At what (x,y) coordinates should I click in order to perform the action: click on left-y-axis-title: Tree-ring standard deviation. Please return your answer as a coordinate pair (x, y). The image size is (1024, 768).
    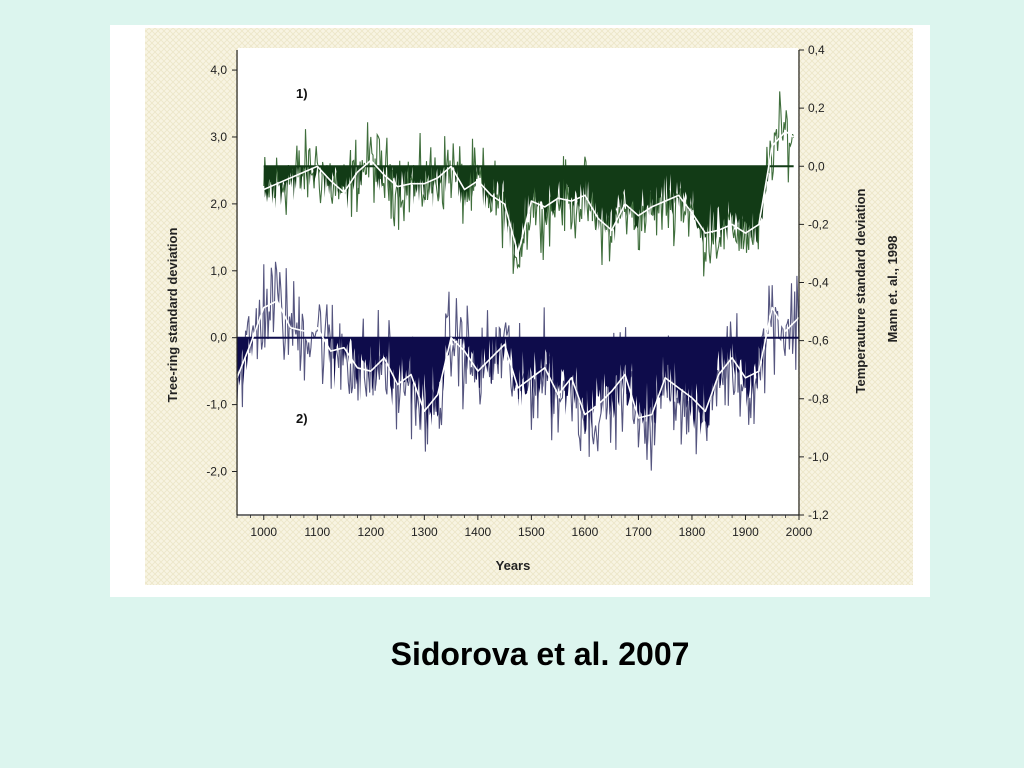
    Looking at the image, I should click on (172, 315).